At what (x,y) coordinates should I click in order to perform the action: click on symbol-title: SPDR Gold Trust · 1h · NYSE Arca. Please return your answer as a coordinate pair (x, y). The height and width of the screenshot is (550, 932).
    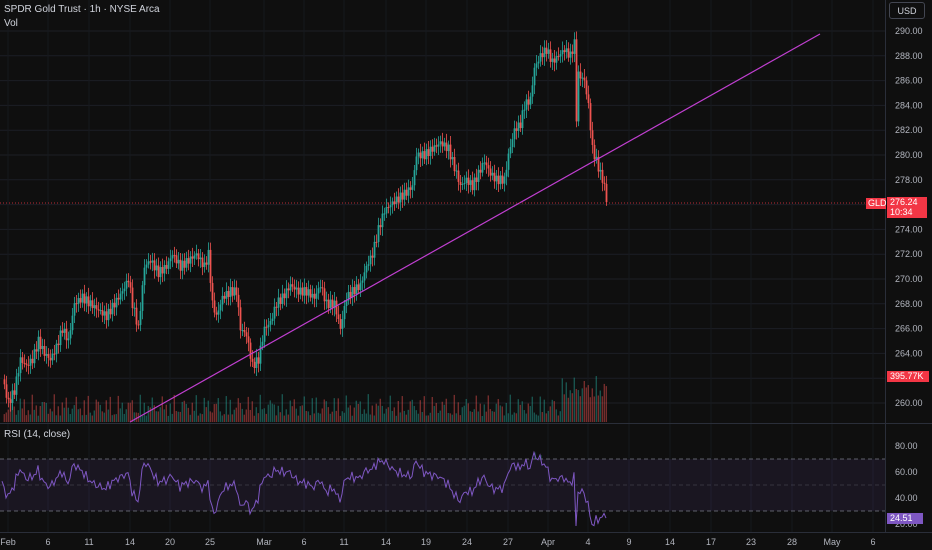
    Looking at the image, I should click on (82, 9).